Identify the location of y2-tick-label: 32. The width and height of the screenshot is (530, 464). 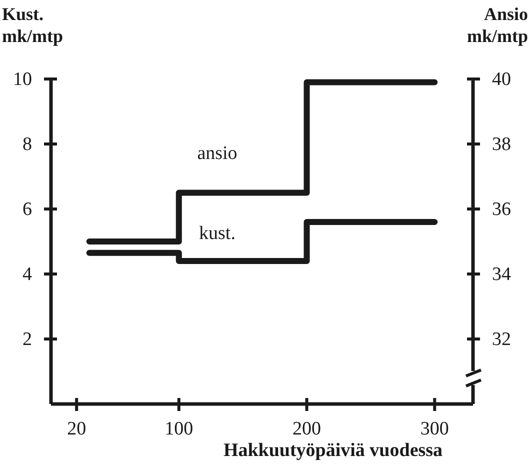
(501, 339).